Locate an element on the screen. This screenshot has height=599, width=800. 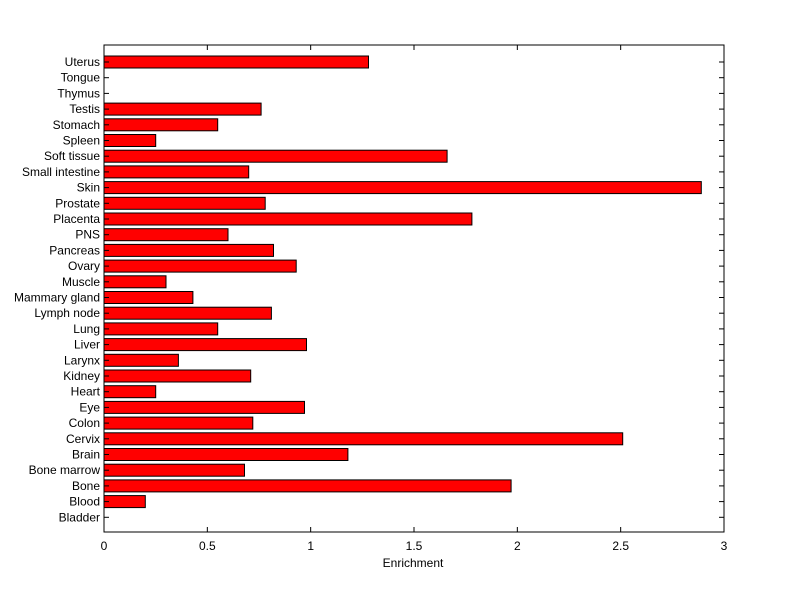
x-tick-label: 1.5 is located at coordinates (414, 546).